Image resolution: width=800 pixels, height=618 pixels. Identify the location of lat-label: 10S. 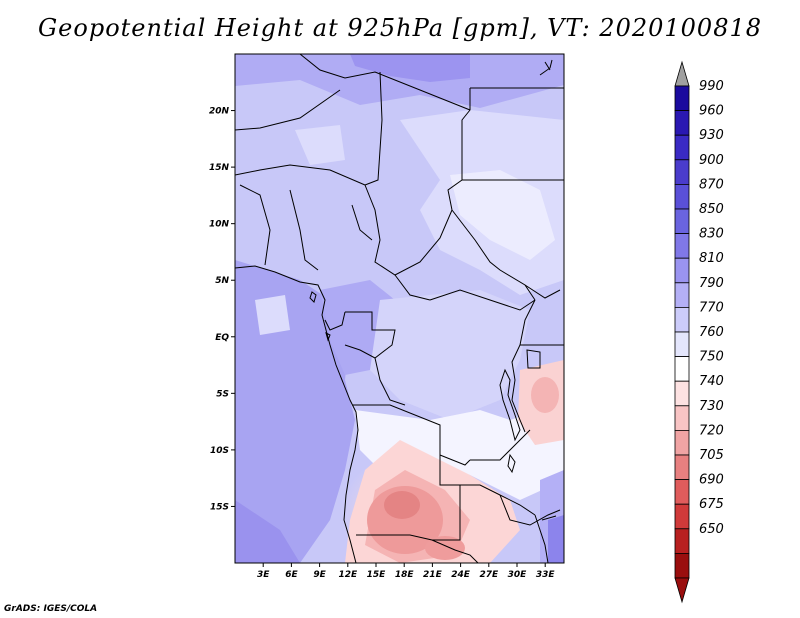
(219, 451).